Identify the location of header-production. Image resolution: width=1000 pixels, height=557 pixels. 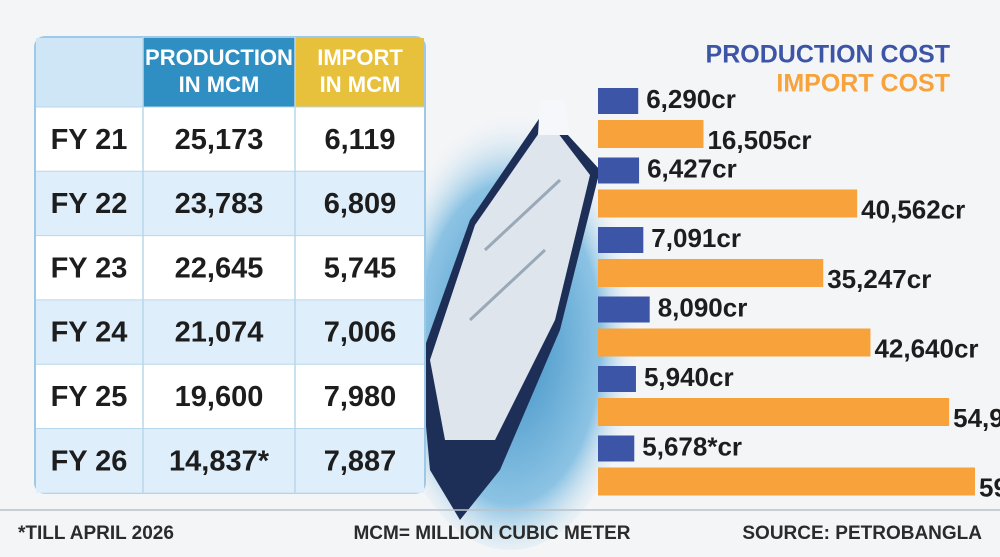
(219, 72).